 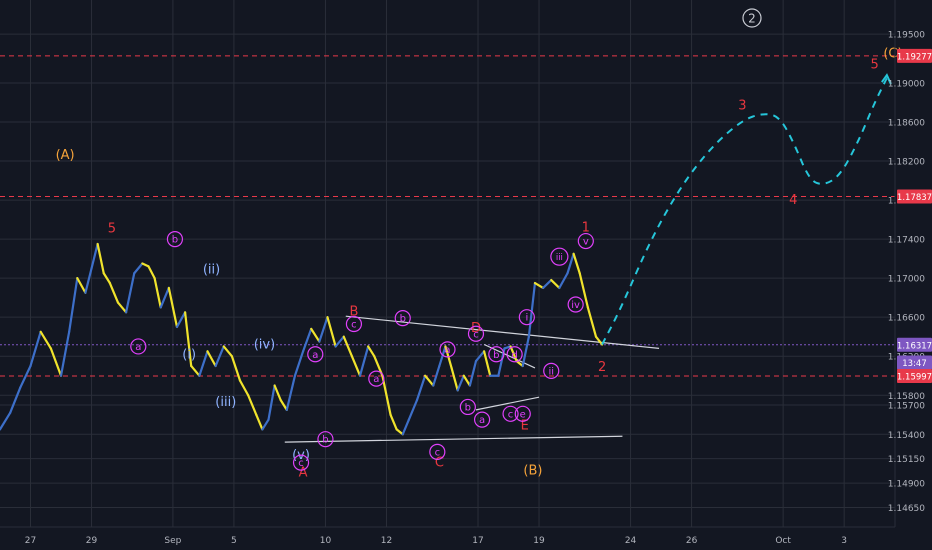 I want to click on trendlines, so click(x=472, y=379).